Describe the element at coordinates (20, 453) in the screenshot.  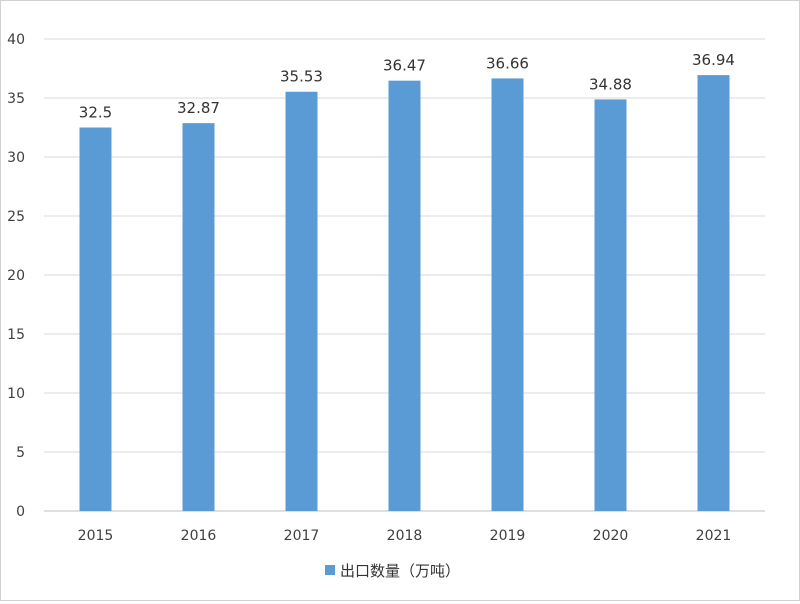
I see `y-tick-label: 5` at that location.